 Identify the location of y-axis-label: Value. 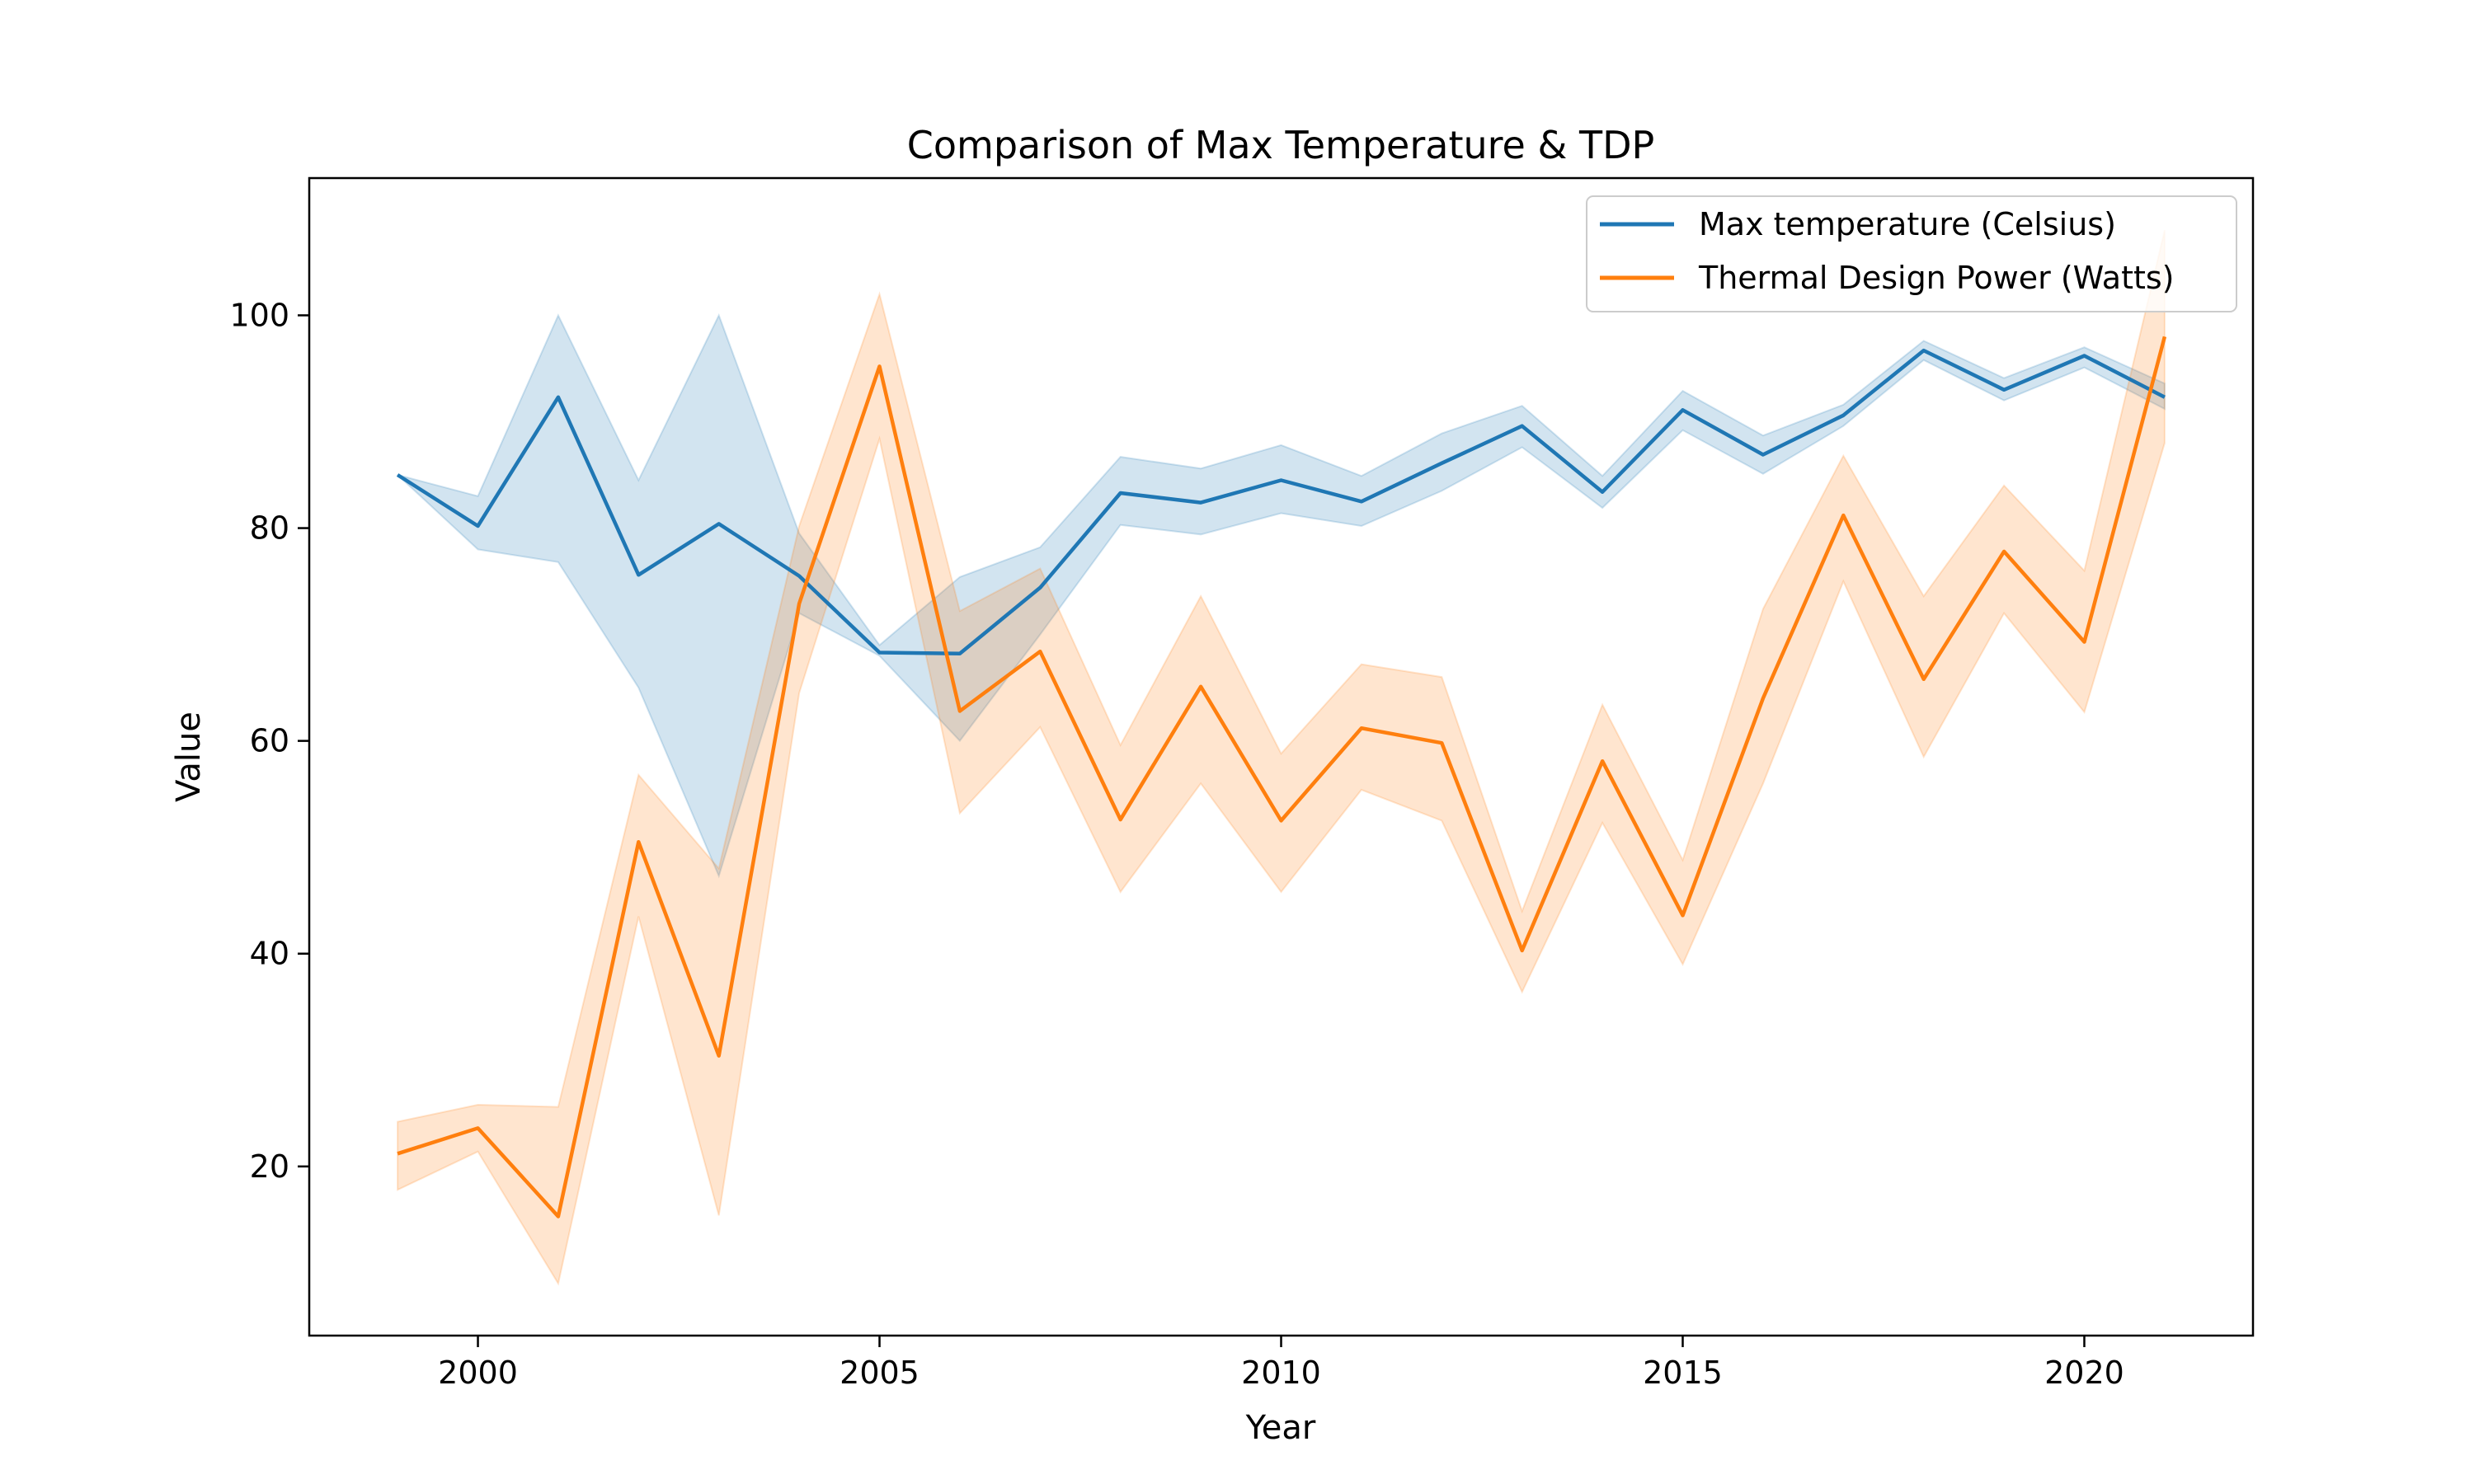
(189, 756).